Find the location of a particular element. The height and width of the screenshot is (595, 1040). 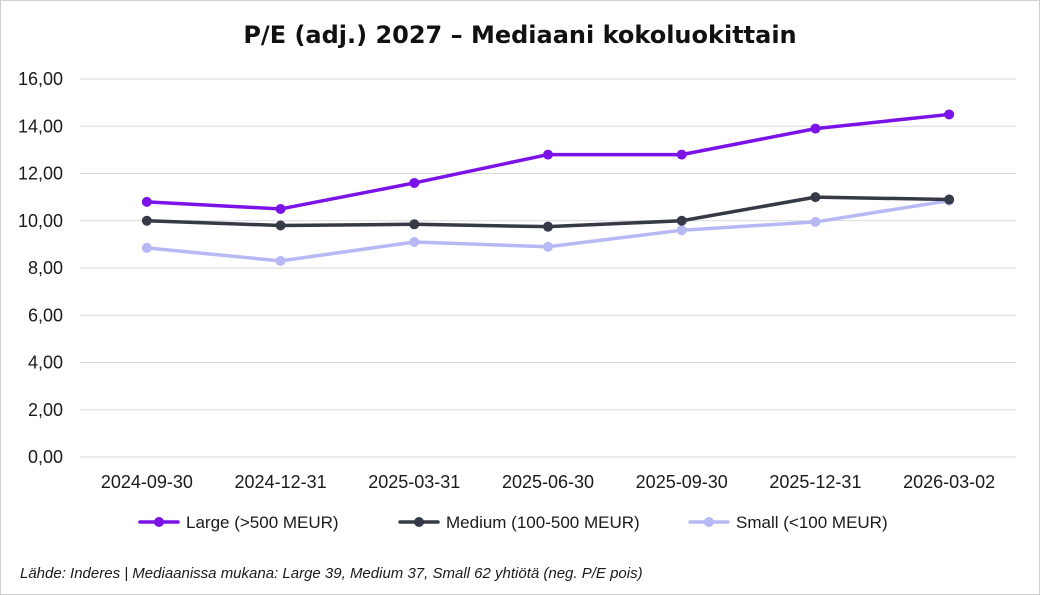

x-tick-label: 2025-12-31 is located at coordinates (815, 482).